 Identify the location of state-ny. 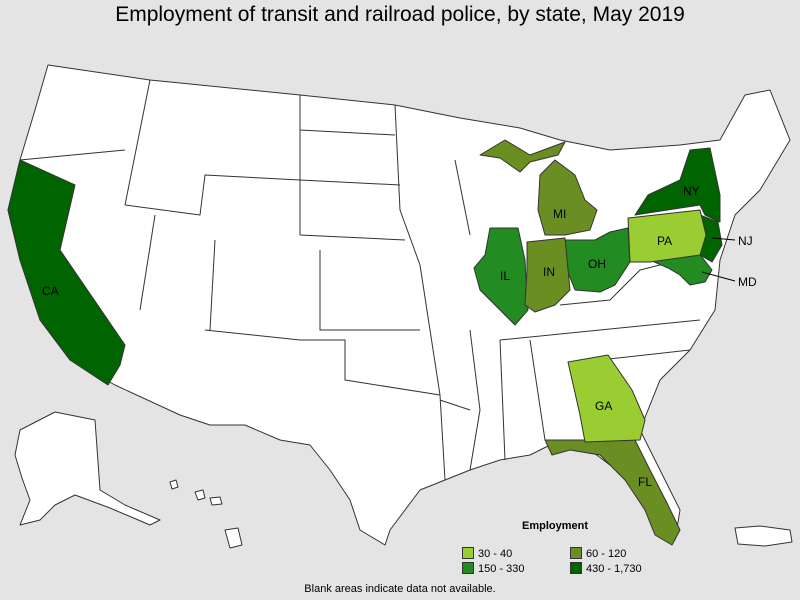
(677, 185).